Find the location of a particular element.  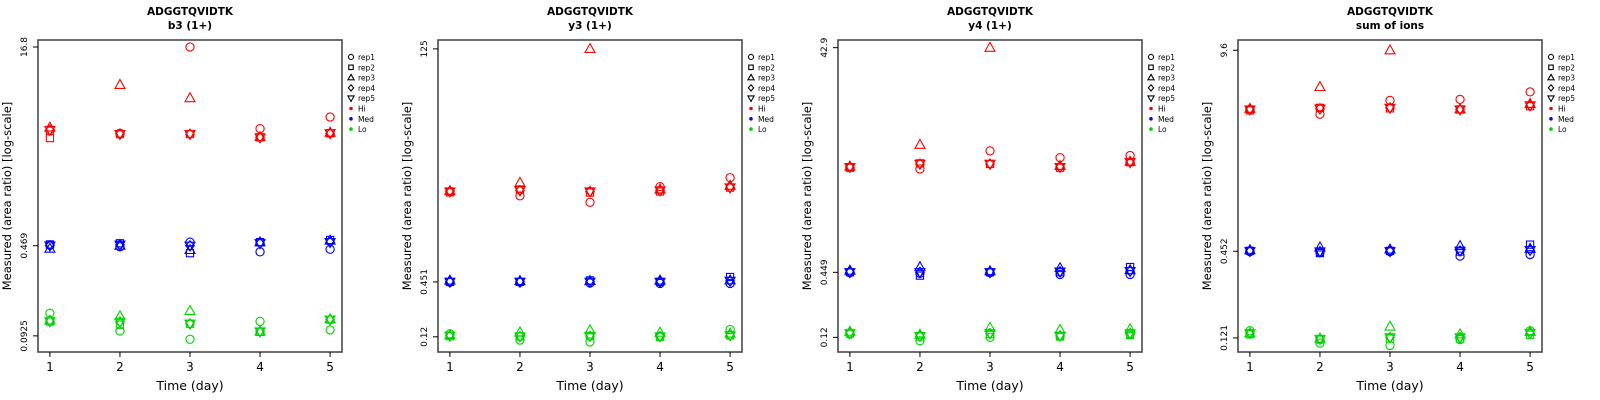

data-point-lo-rep1-day2 is located at coordinates (920, 341).